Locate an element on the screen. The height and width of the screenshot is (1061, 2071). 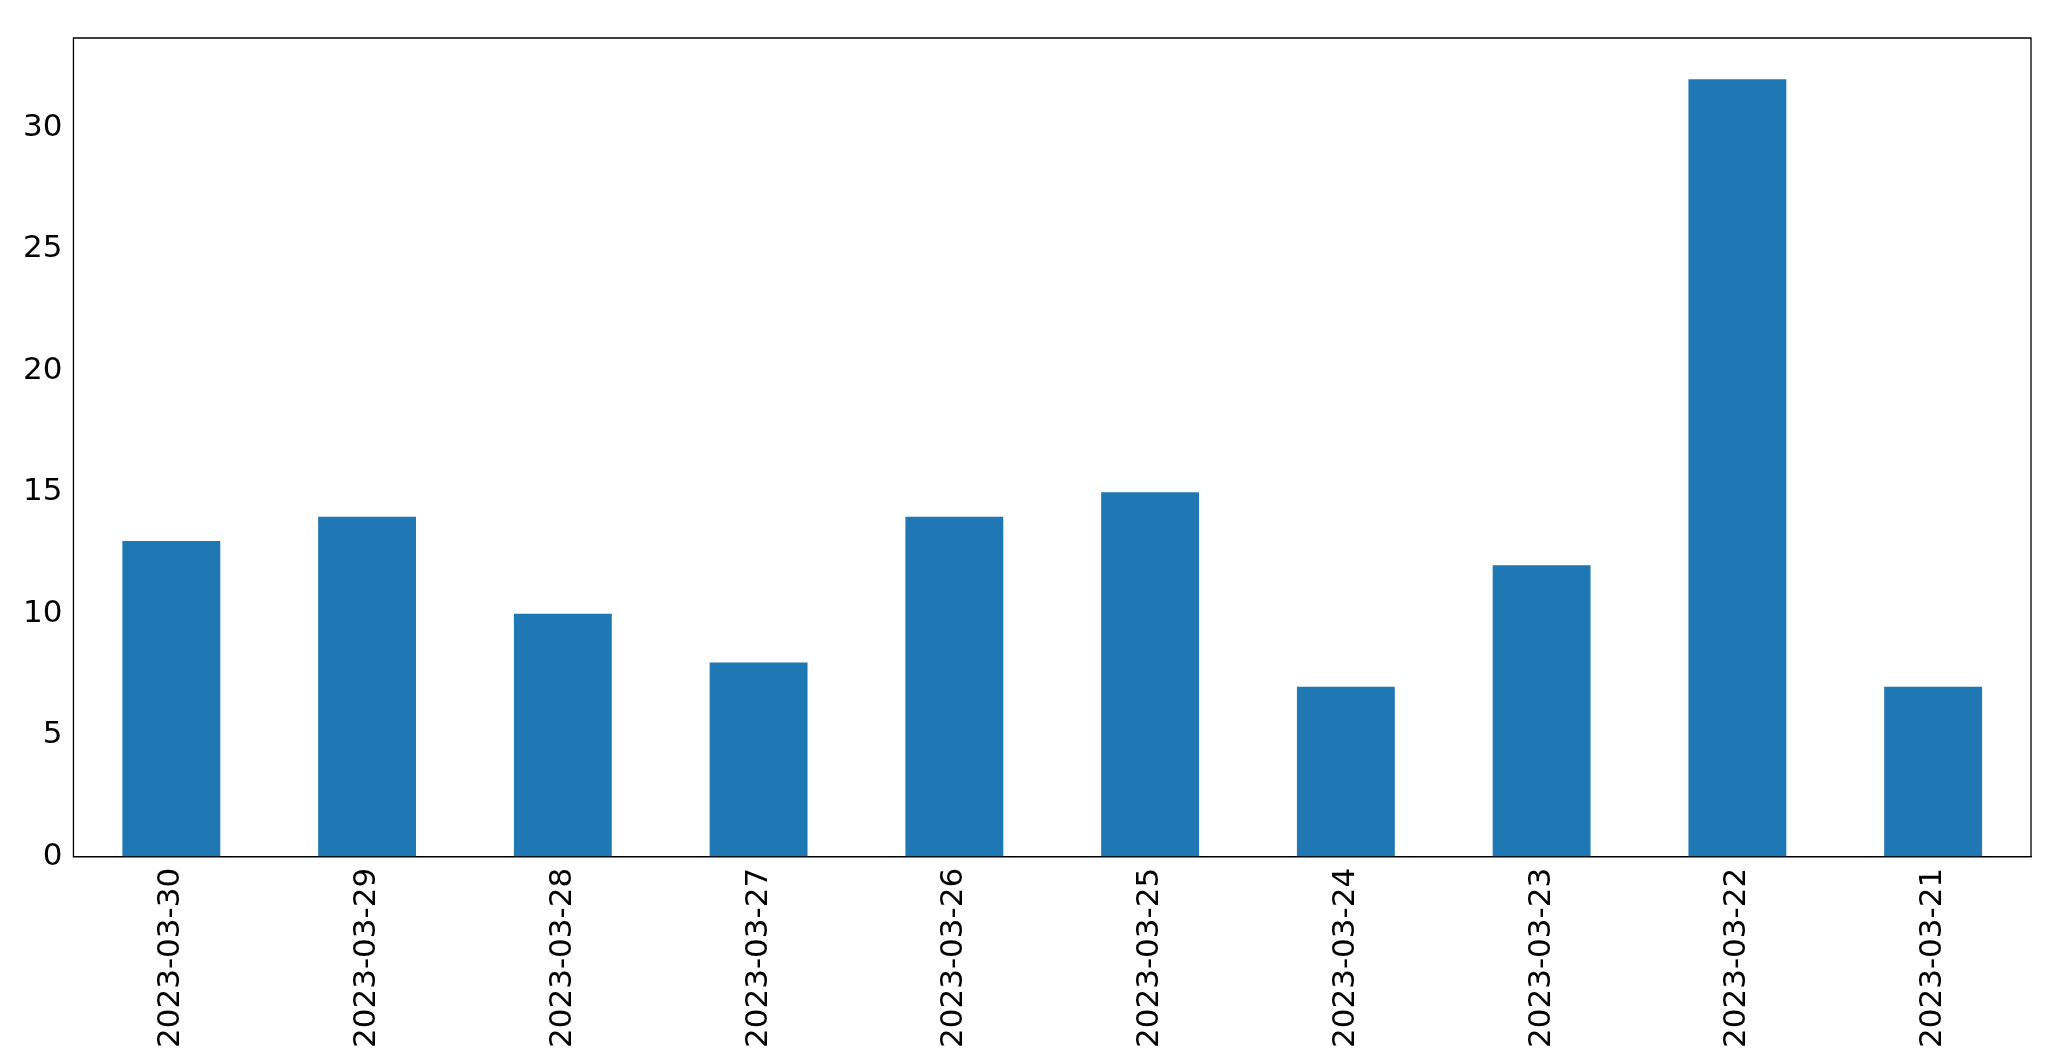
x-tick-label: 2023-03-30 is located at coordinates (168, 958).